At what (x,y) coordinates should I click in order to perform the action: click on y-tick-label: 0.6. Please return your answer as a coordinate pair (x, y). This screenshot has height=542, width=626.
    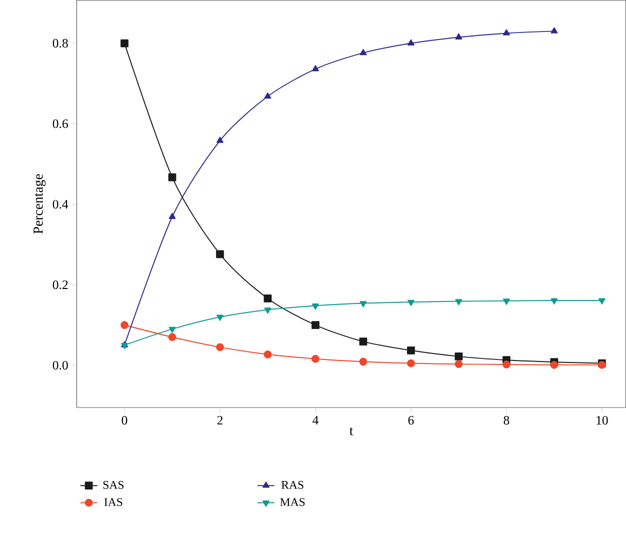
    Looking at the image, I should click on (60, 123).